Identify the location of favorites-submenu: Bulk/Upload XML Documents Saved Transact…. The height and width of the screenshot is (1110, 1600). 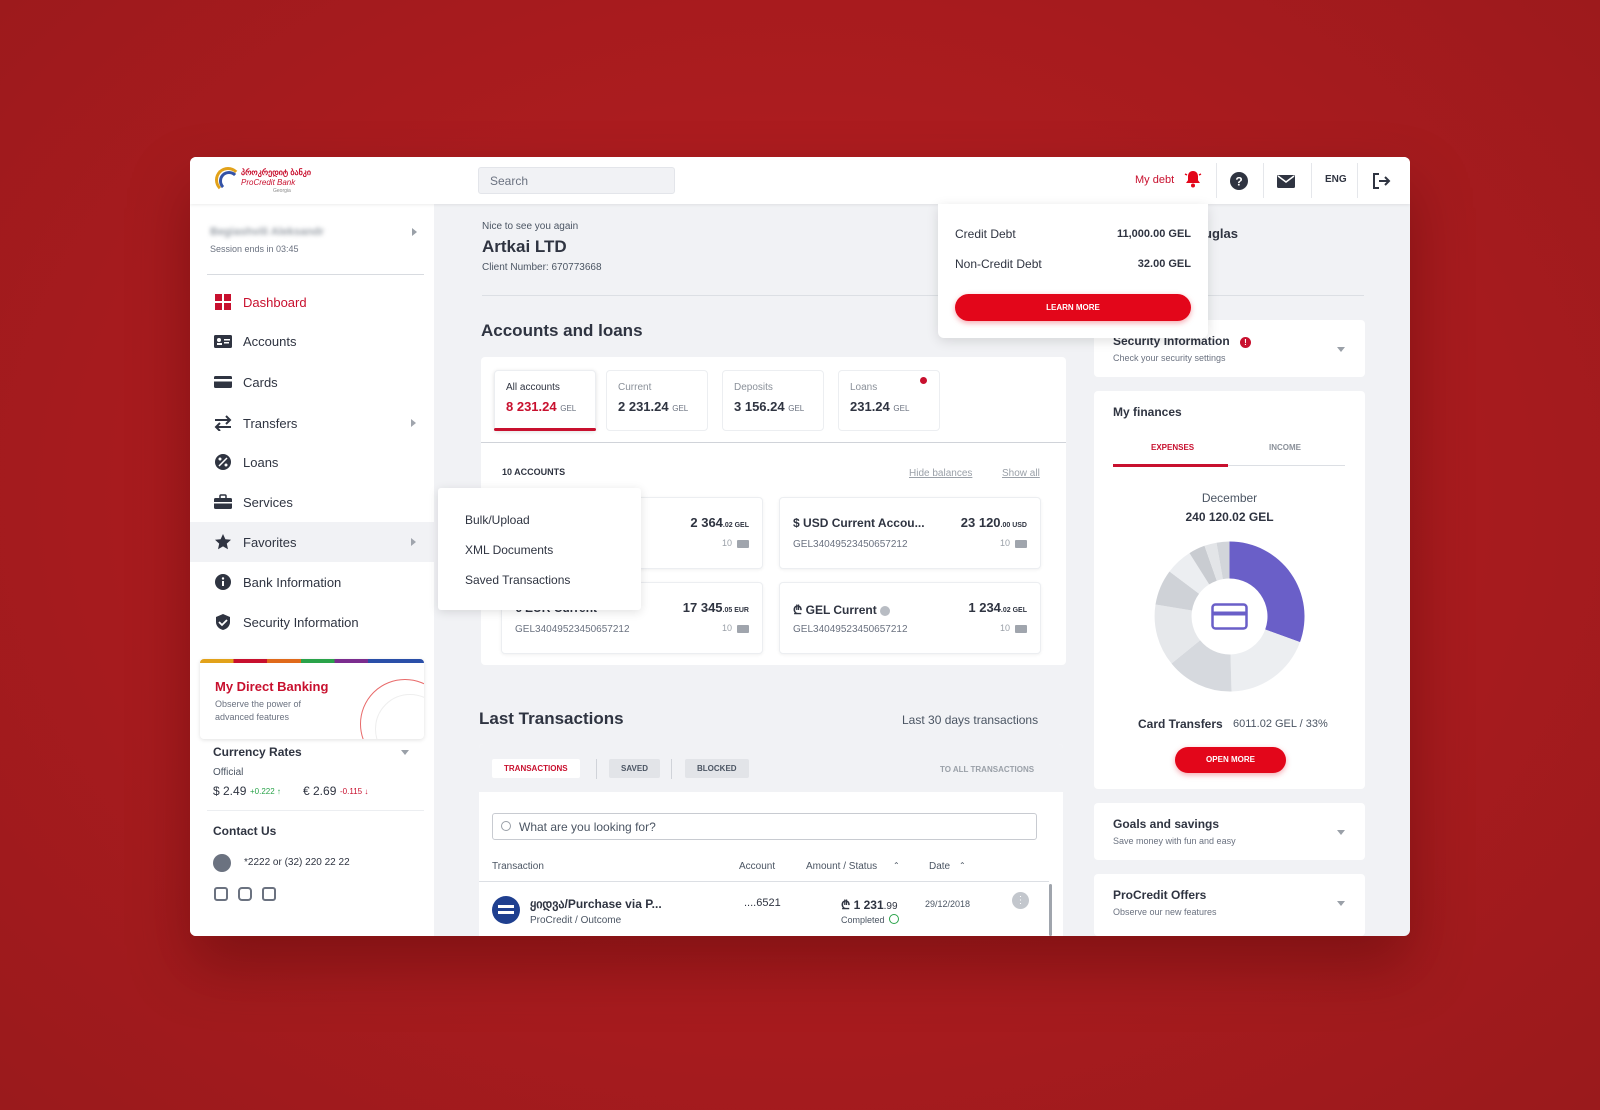
(539, 549).